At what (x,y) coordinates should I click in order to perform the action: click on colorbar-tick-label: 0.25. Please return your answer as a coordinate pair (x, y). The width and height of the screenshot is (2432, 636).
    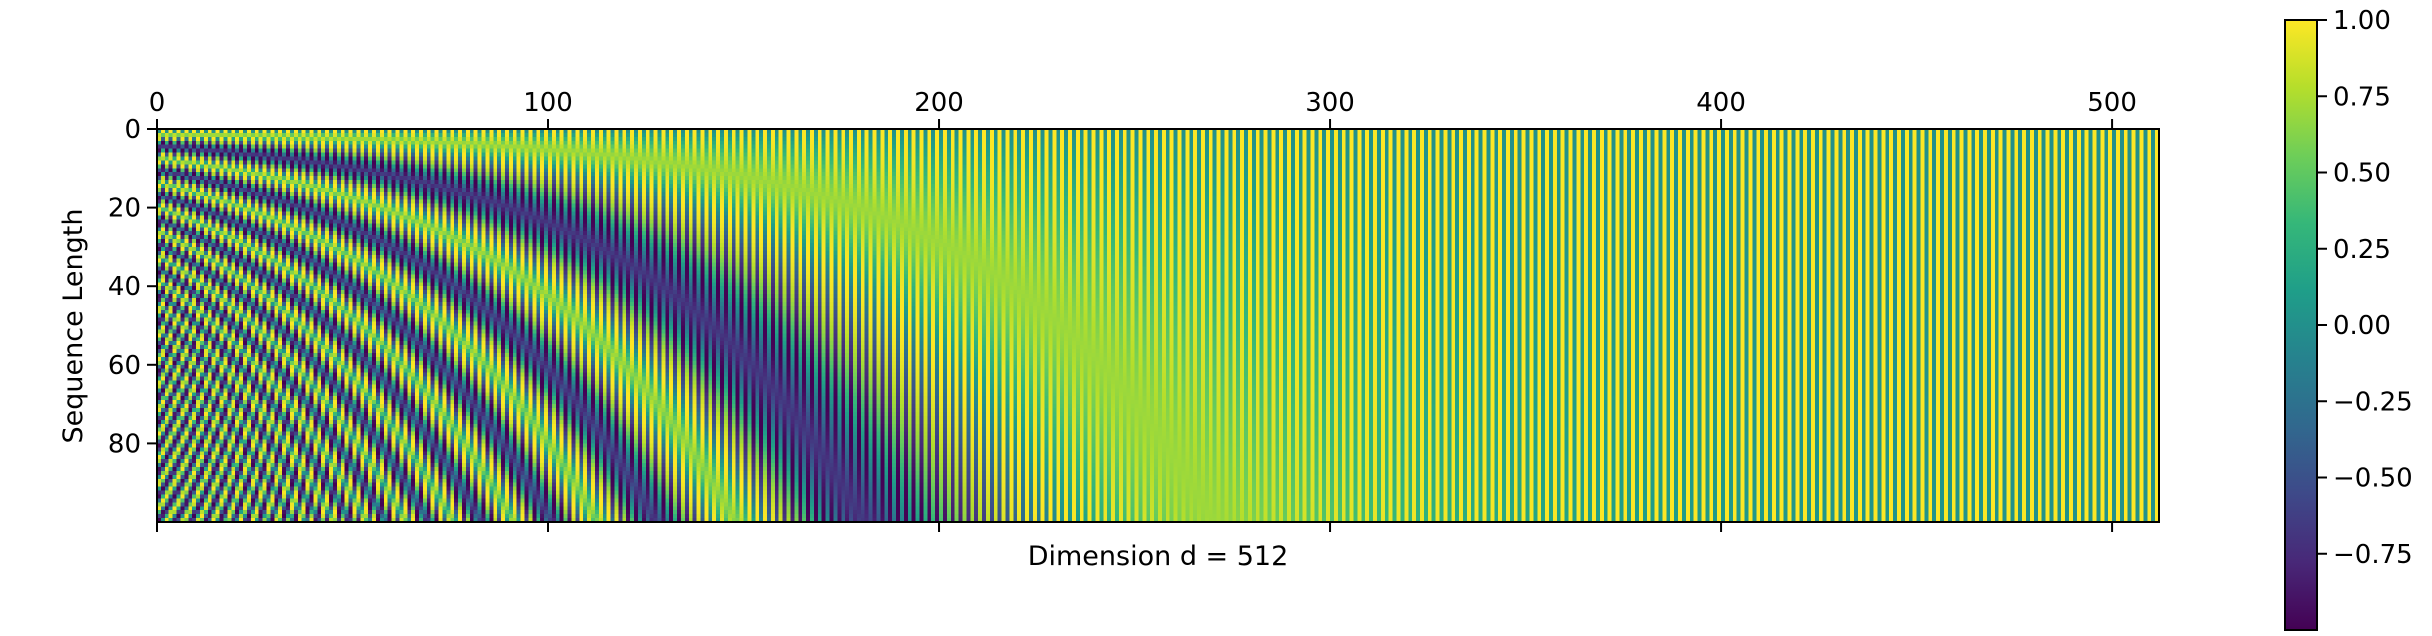
    Looking at the image, I should click on (2362, 250).